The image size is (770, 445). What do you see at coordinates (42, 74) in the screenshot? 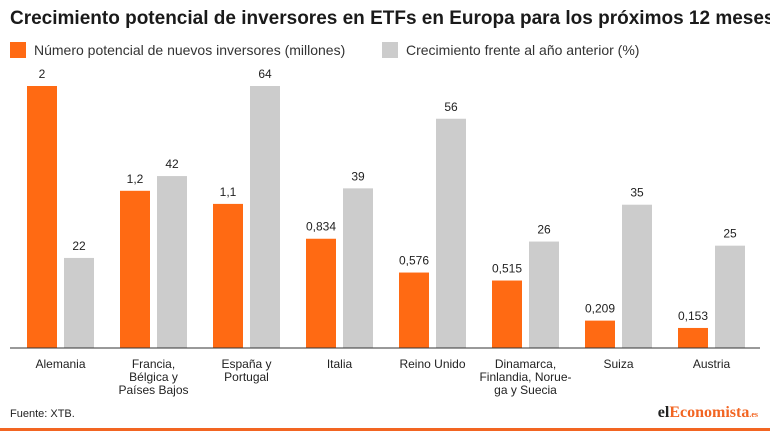
I see `data-label: 2` at bounding box center [42, 74].